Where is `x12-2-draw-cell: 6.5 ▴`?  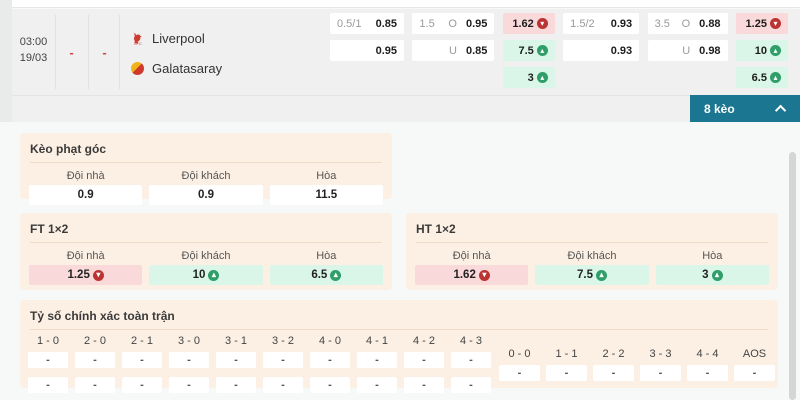
x12-2-draw-cell: 6.5 ▴ is located at coordinates (761, 77).